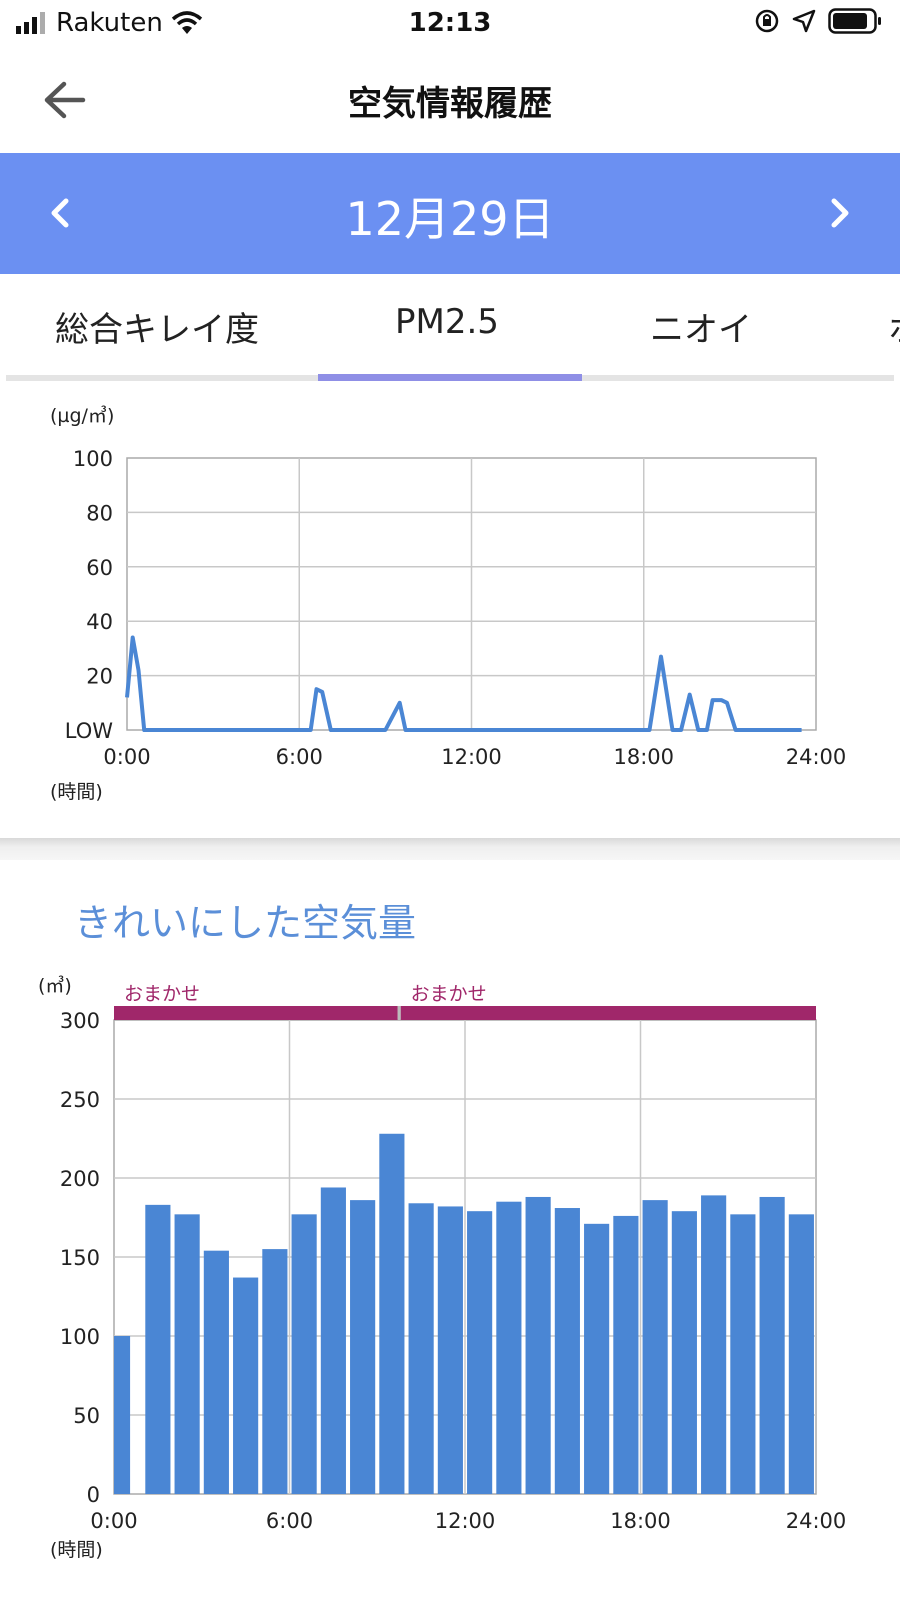  What do you see at coordinates (450, 104) in the screenshot?
I see `page-title: 空気情報履歴` at bounding box center [450, 104].